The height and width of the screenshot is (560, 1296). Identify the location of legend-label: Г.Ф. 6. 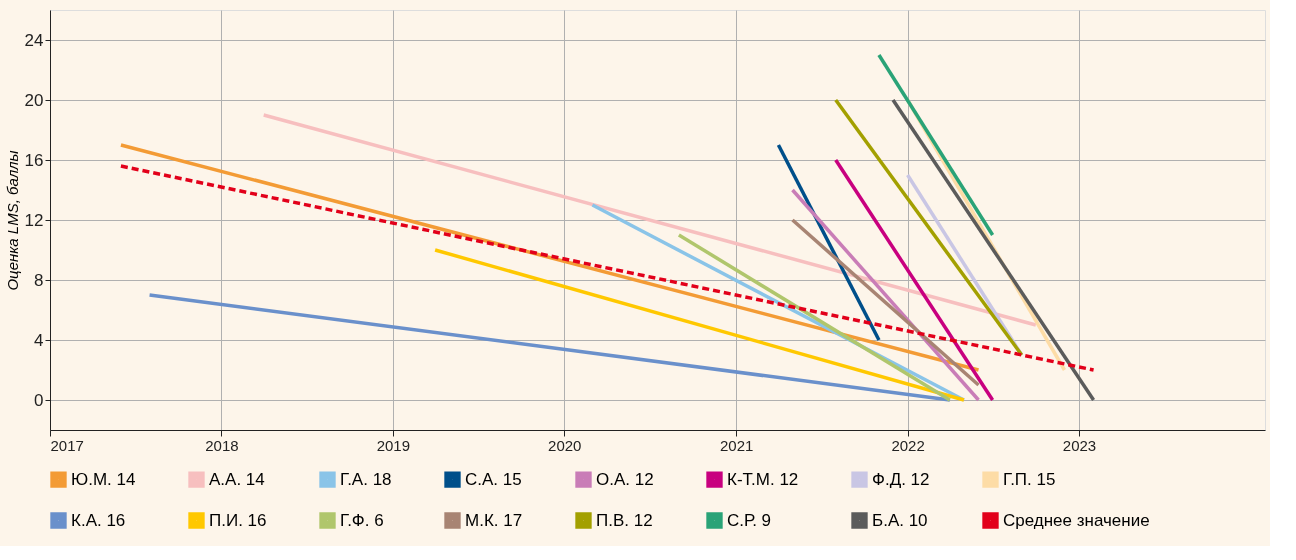
(362, 520).